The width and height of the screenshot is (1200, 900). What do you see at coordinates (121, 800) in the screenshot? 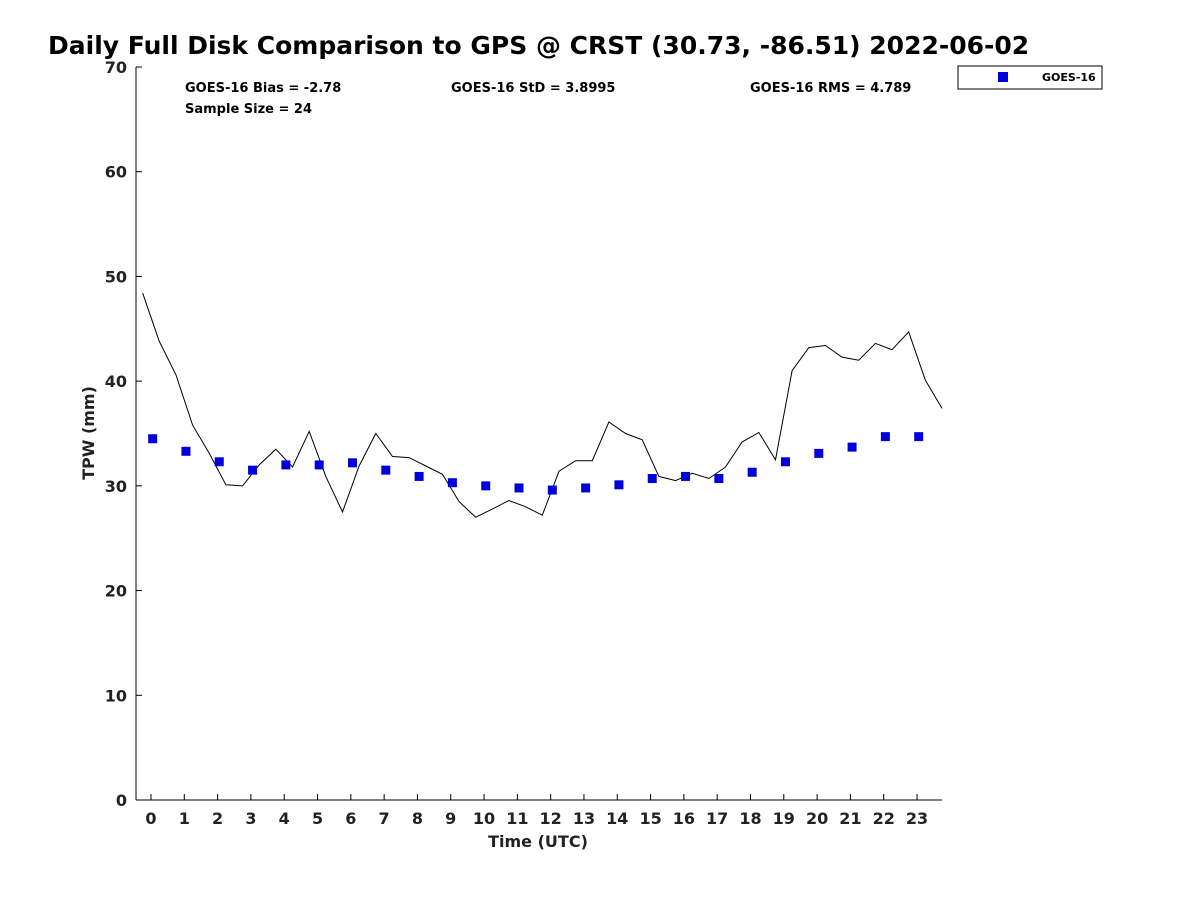
I see `y-tick-label: 0` at bounding box center [121, 800].